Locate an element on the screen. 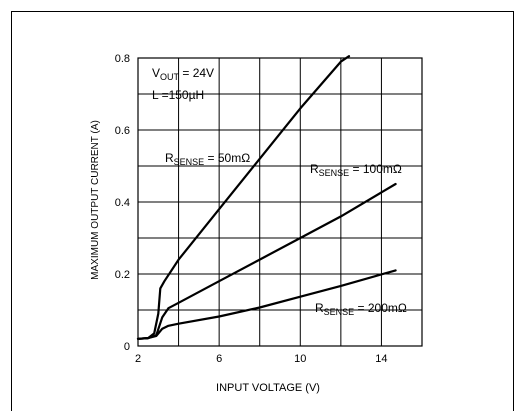 This screenshot has height=411, width=527. vout-annotation: VOUT = 24V is located at coordinates (183, 74).